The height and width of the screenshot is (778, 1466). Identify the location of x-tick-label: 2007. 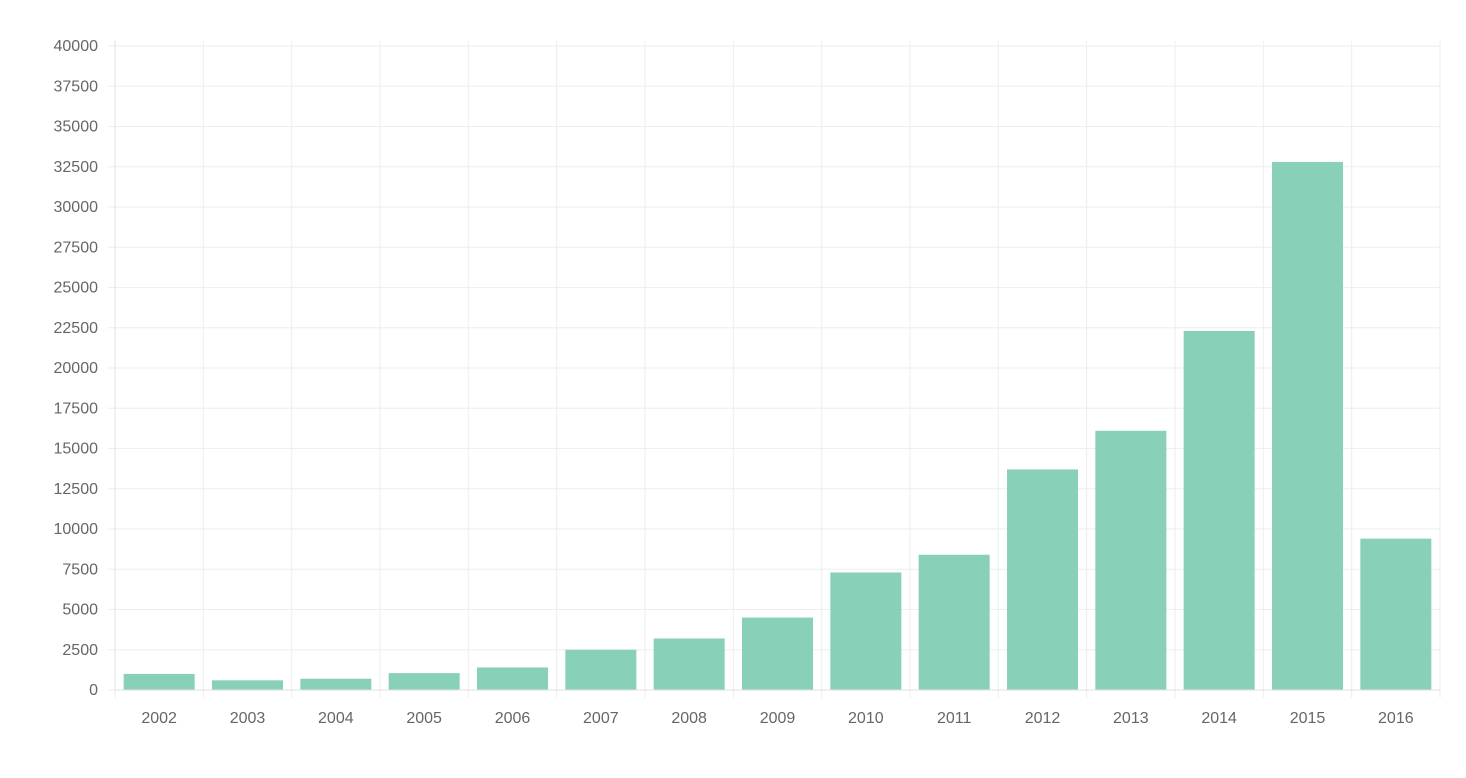
(601, 718).